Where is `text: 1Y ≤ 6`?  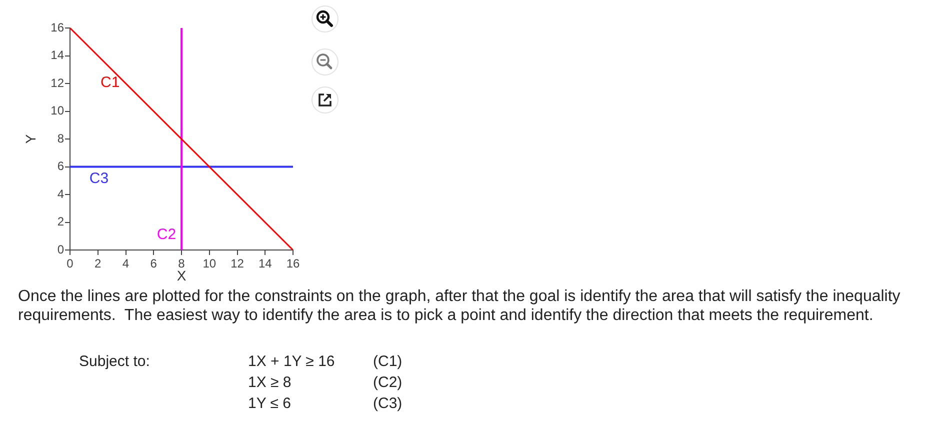
text: 1Y ≤ 6 is located at coordinates (270, 404).